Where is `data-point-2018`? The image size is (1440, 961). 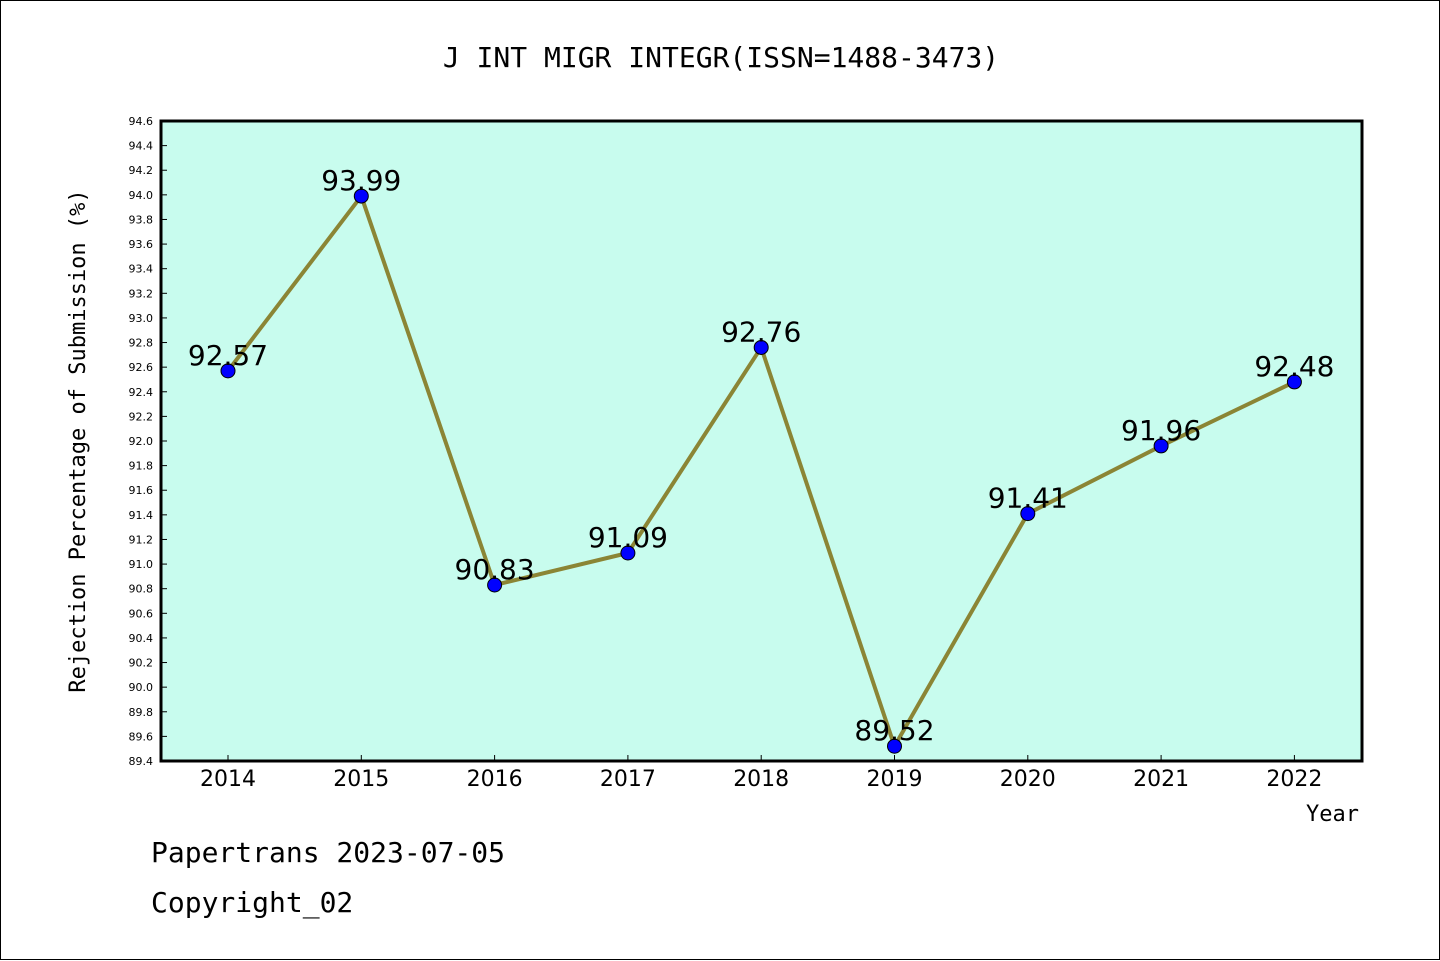
data-point-2018 is located at coordinates (761, 347).